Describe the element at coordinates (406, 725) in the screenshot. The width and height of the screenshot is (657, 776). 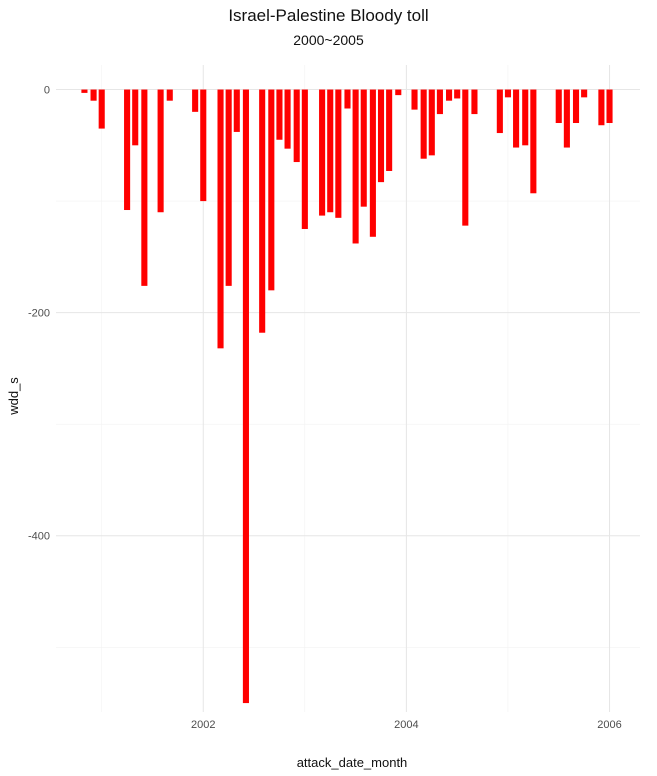
I see `x-tick-label: 2004` at that location.